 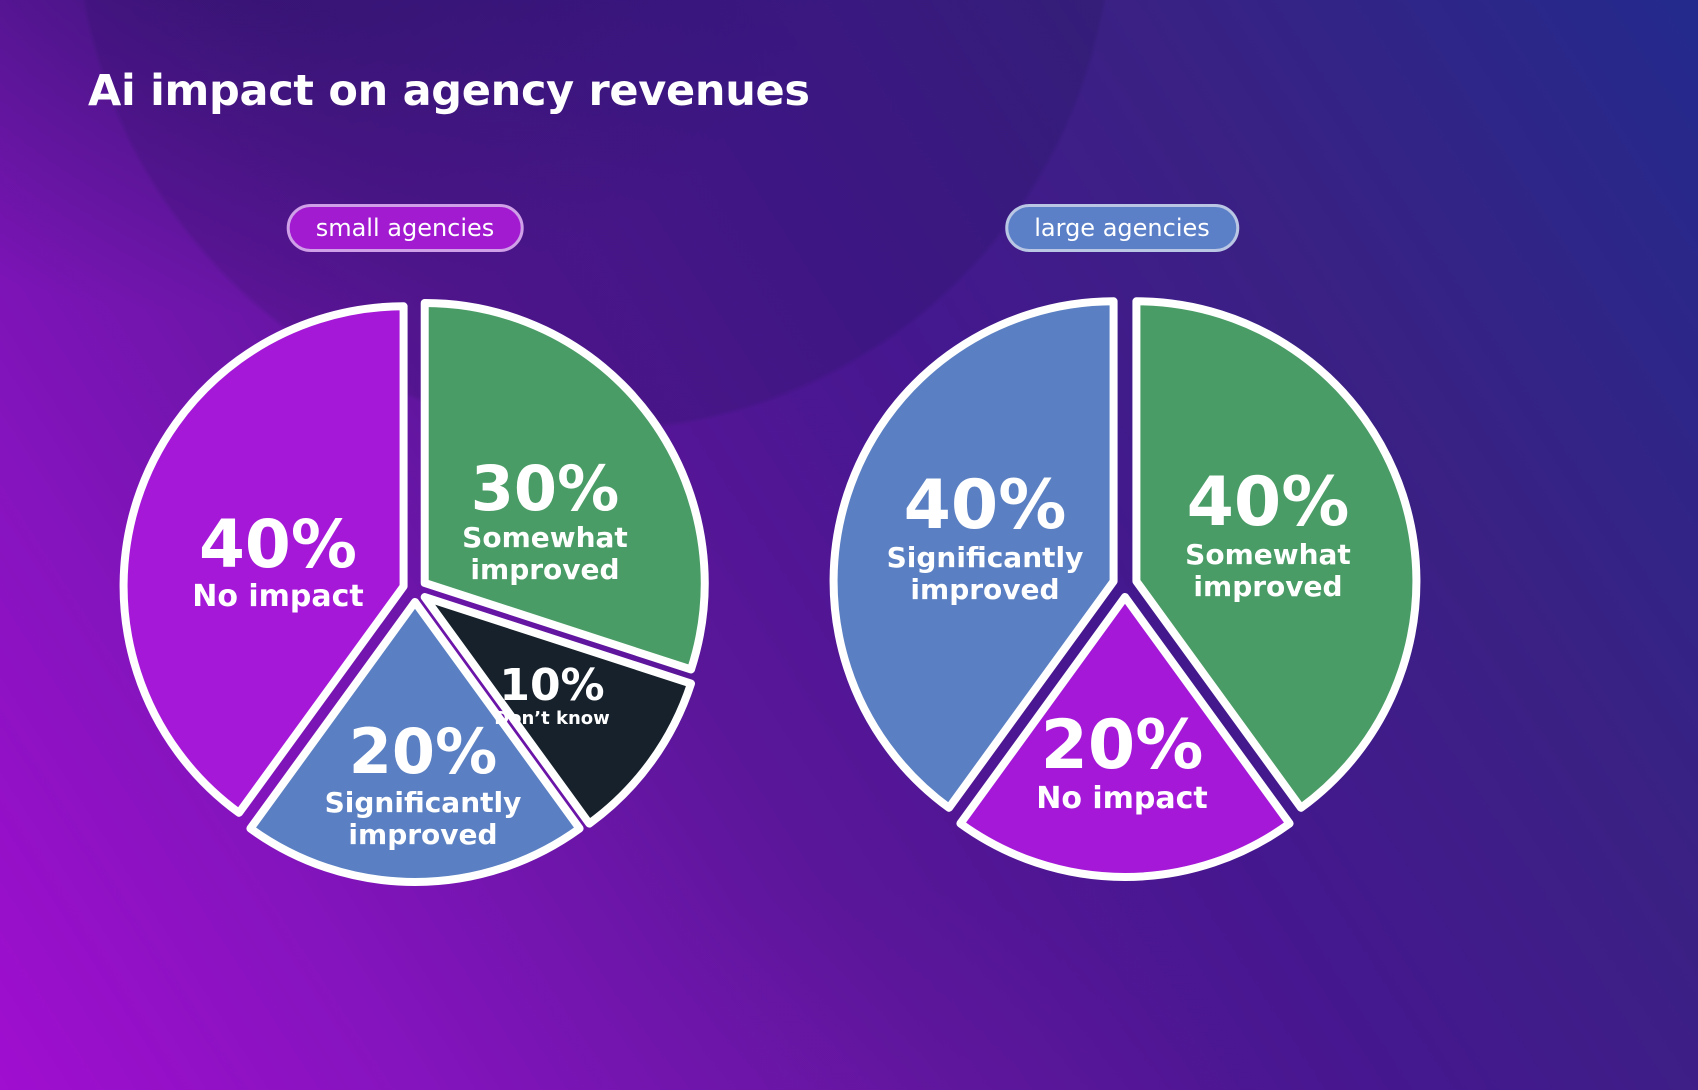 I want to click on badge-large-agencies: large agencies, so click(x=1122, y=228).